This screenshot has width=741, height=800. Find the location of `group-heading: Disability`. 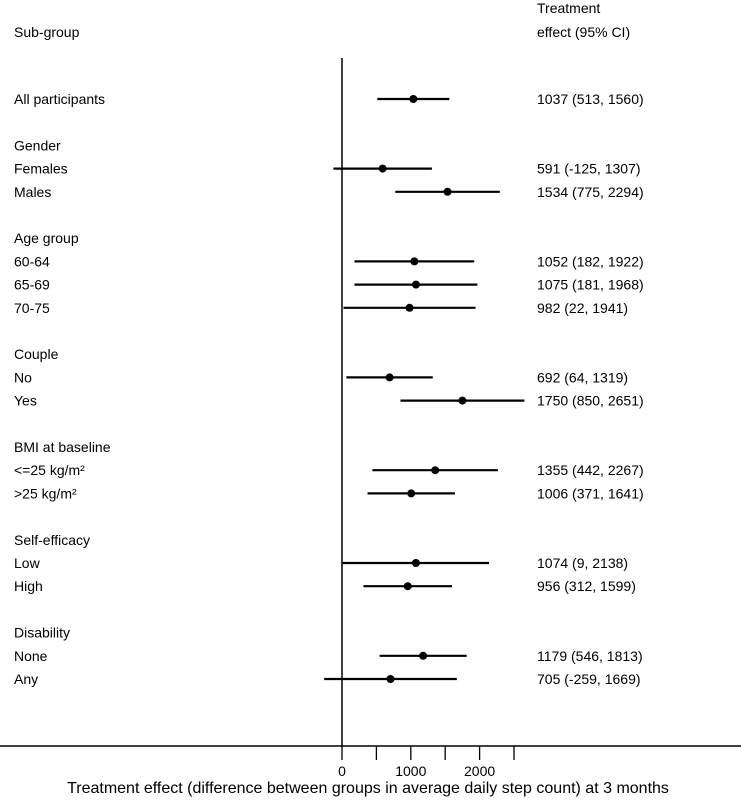

group-heading: Disability is located at coordinates (42, 633).